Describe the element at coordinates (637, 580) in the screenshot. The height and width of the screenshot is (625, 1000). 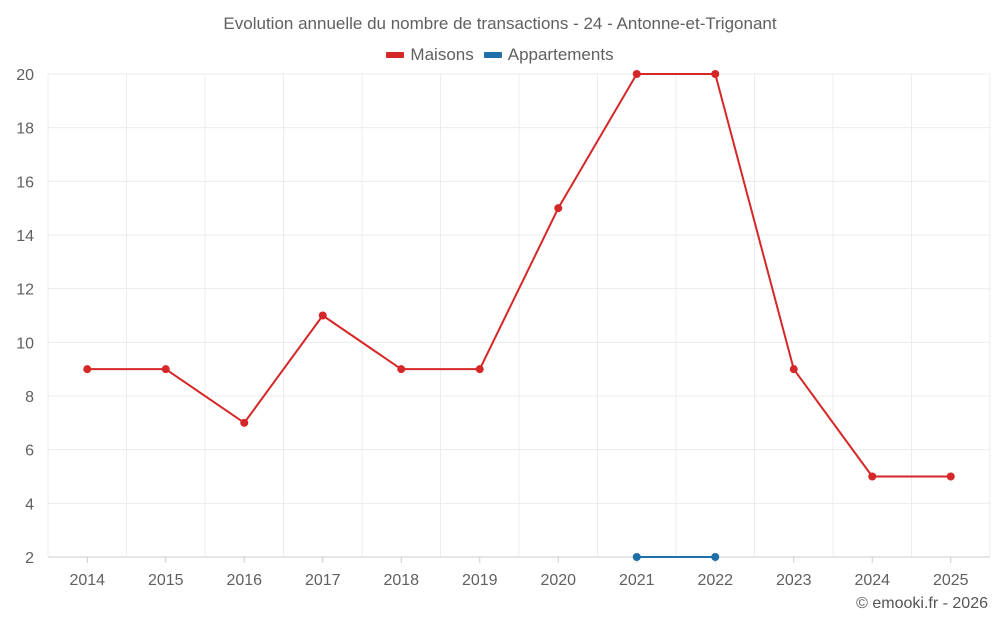
I see `x-tick-label: 2021` at that location.